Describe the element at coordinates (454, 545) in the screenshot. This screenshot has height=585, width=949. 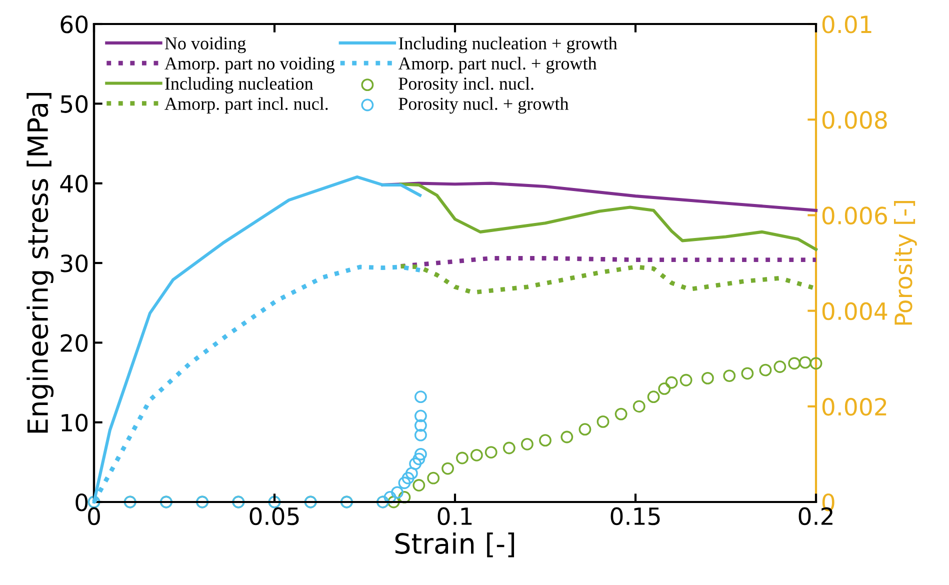
I see `x-axis-title: Strain [-]` at that location.